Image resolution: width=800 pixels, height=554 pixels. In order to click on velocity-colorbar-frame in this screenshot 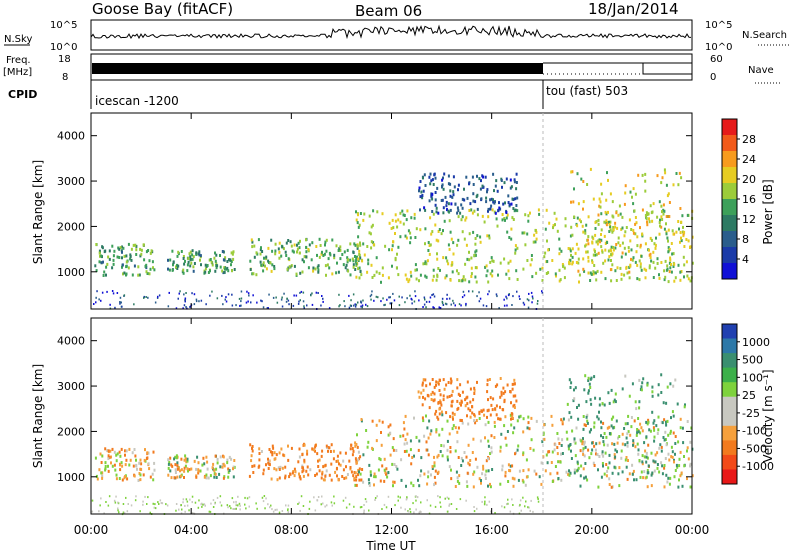, I will do `click(729, 404)`.